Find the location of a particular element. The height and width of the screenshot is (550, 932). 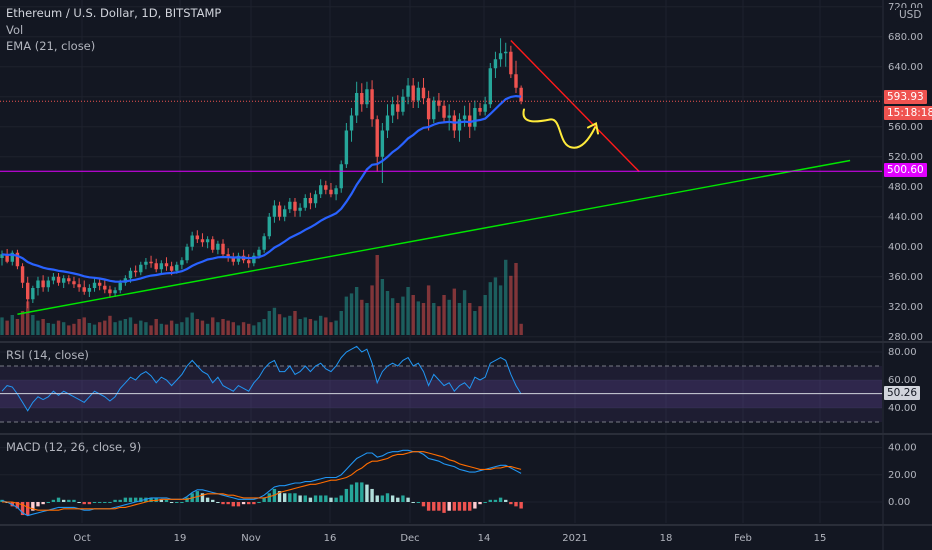

macd-signal-line is located at coordinates (262, 481).